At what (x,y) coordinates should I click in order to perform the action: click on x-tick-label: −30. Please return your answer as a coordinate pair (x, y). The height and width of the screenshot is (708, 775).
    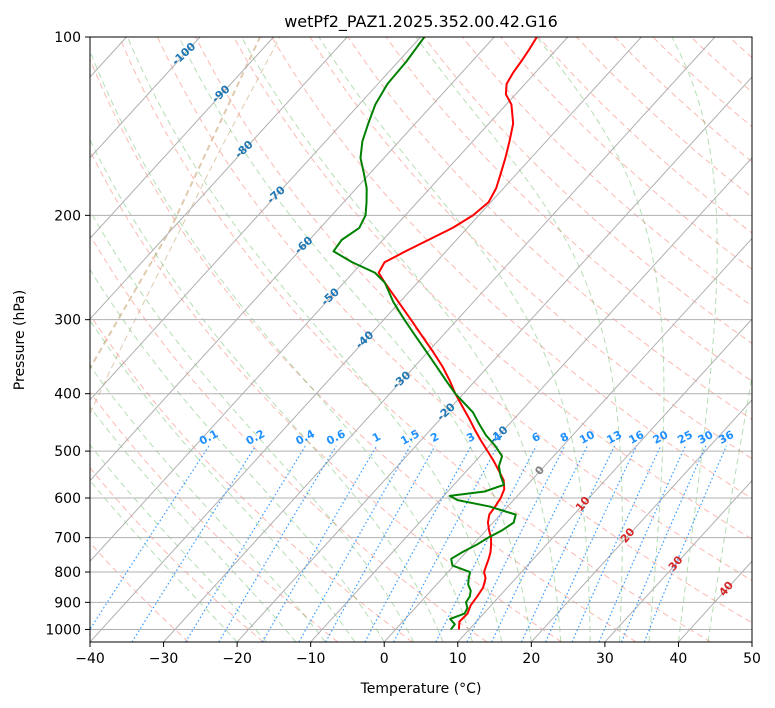
    Looking at the image, I should click on (164, 659).